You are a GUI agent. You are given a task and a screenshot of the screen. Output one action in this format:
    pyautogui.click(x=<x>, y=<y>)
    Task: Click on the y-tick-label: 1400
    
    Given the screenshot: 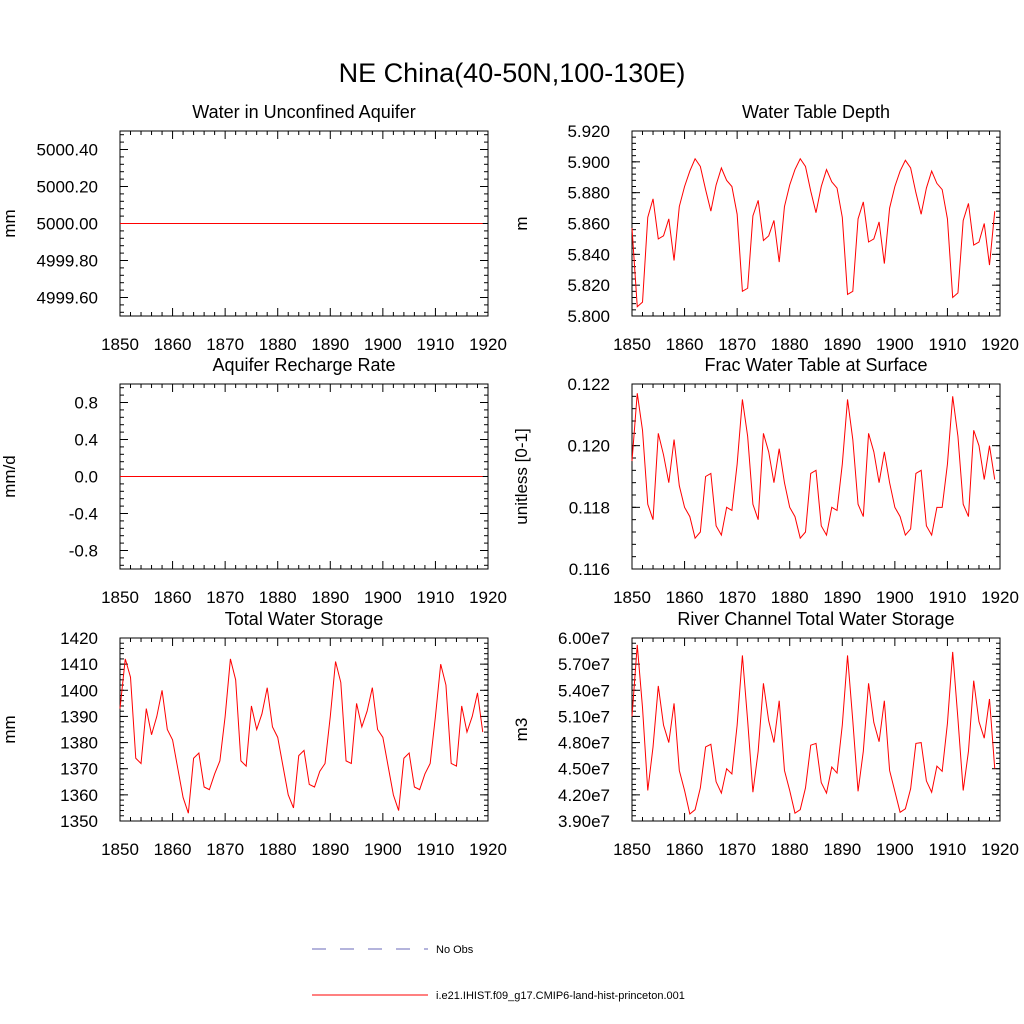 What is the action you would take?
    pyautogui.click(x=79, y=690)
    